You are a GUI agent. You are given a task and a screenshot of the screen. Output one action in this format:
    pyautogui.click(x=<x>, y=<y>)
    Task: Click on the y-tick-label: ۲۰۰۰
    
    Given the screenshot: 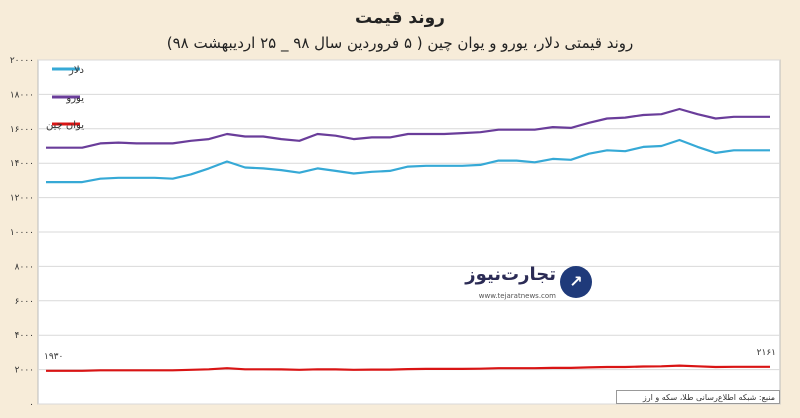 What is the action you would take?
    pyautogui.click(x=24, y=371)
    